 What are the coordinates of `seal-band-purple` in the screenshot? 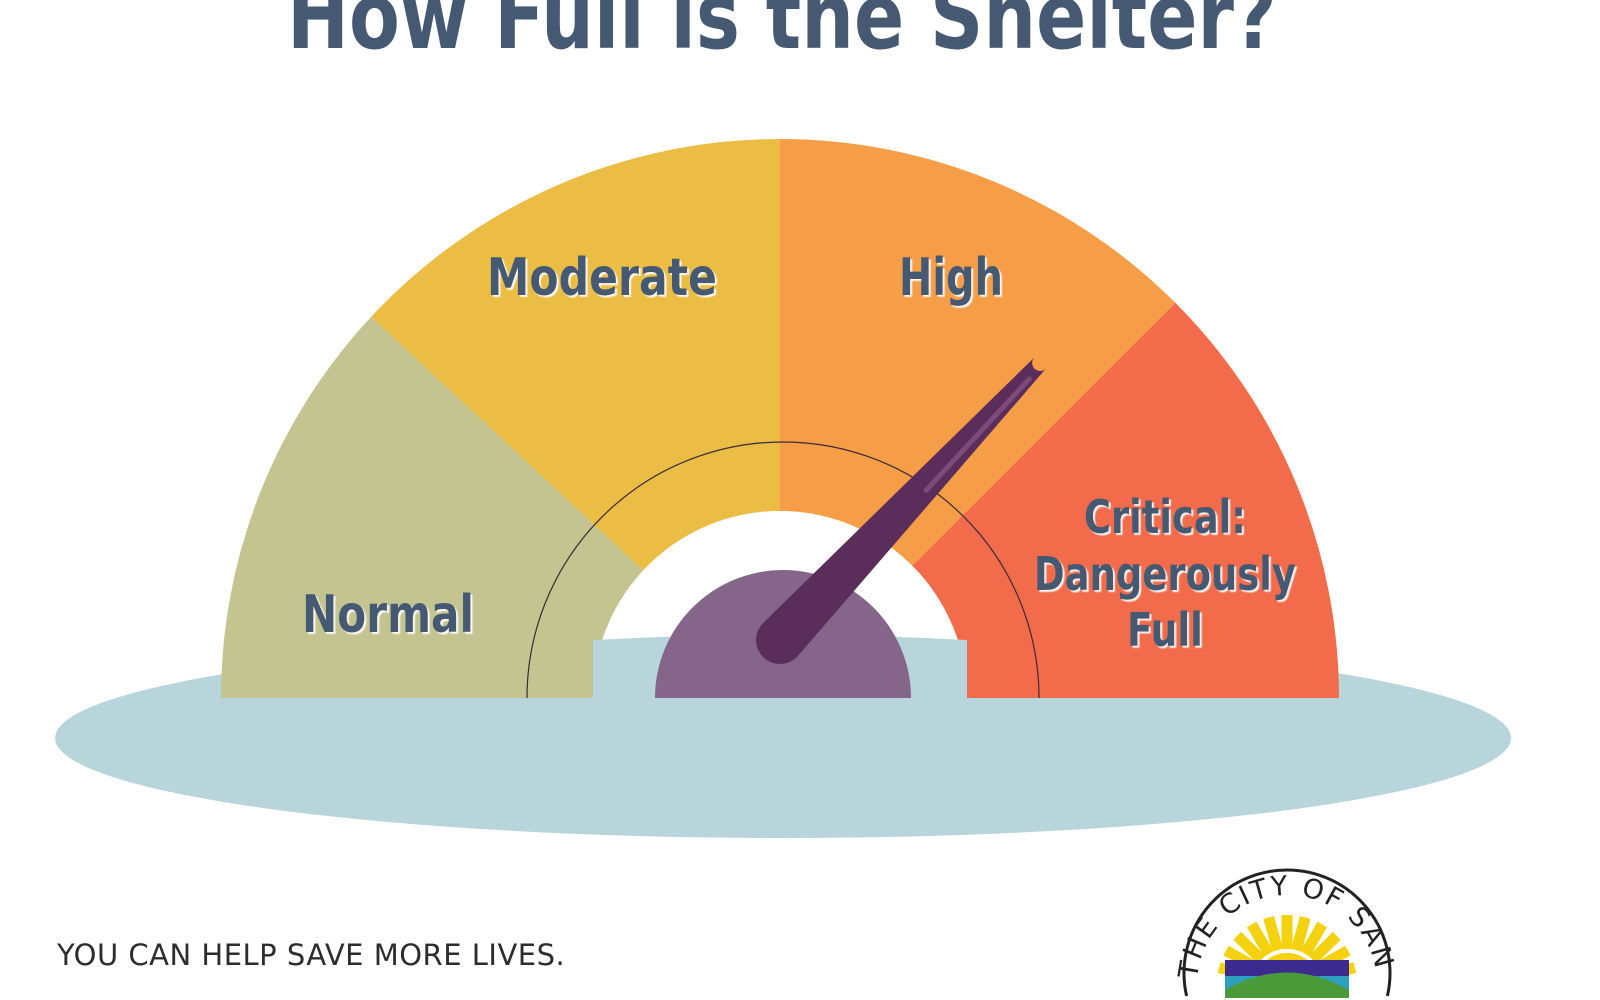 It's located at (1287, 968).